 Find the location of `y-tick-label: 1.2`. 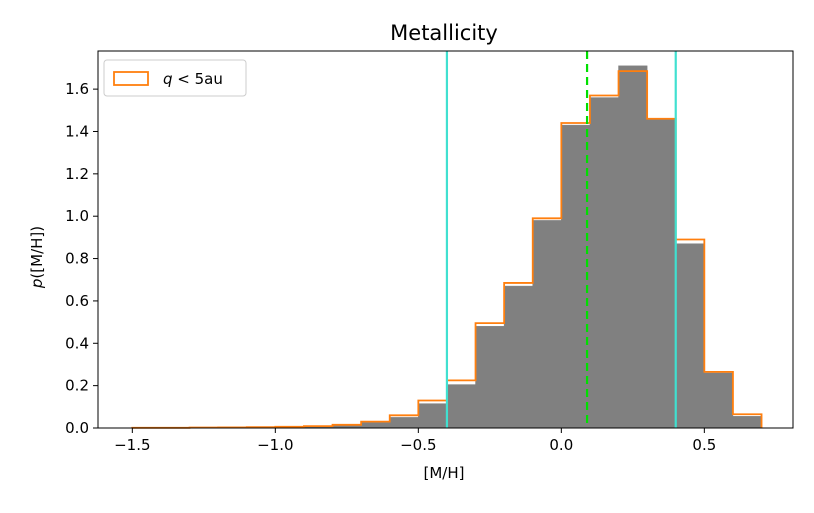

y-tick-label: 1.2 is located at coordinates (77, 174).